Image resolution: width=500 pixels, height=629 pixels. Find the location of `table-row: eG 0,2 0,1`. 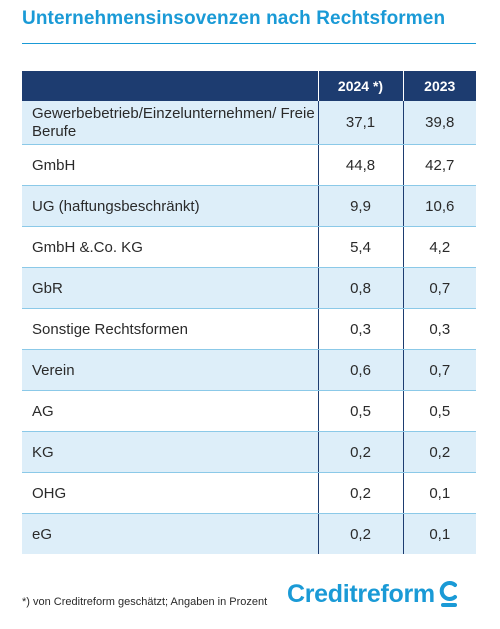

table-row: eG 0,2 0,1 is located at coordinates (249, 533).